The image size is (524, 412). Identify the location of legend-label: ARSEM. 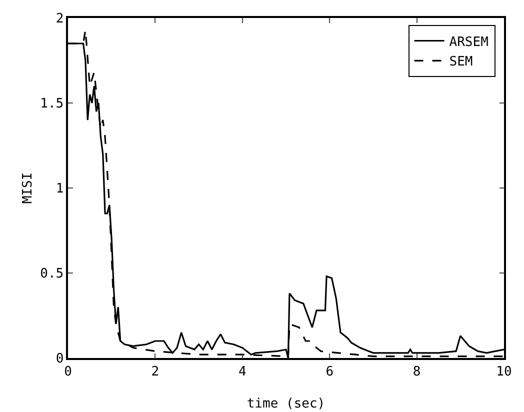
(469, 42).